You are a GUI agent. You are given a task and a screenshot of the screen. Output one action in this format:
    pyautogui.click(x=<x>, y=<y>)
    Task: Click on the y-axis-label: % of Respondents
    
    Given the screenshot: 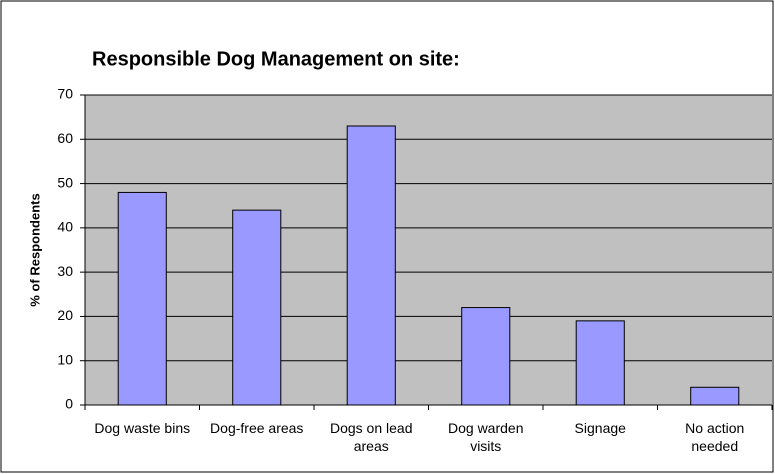 What is the action you would take?
    pyautogui.click(x=34, y=249)
    